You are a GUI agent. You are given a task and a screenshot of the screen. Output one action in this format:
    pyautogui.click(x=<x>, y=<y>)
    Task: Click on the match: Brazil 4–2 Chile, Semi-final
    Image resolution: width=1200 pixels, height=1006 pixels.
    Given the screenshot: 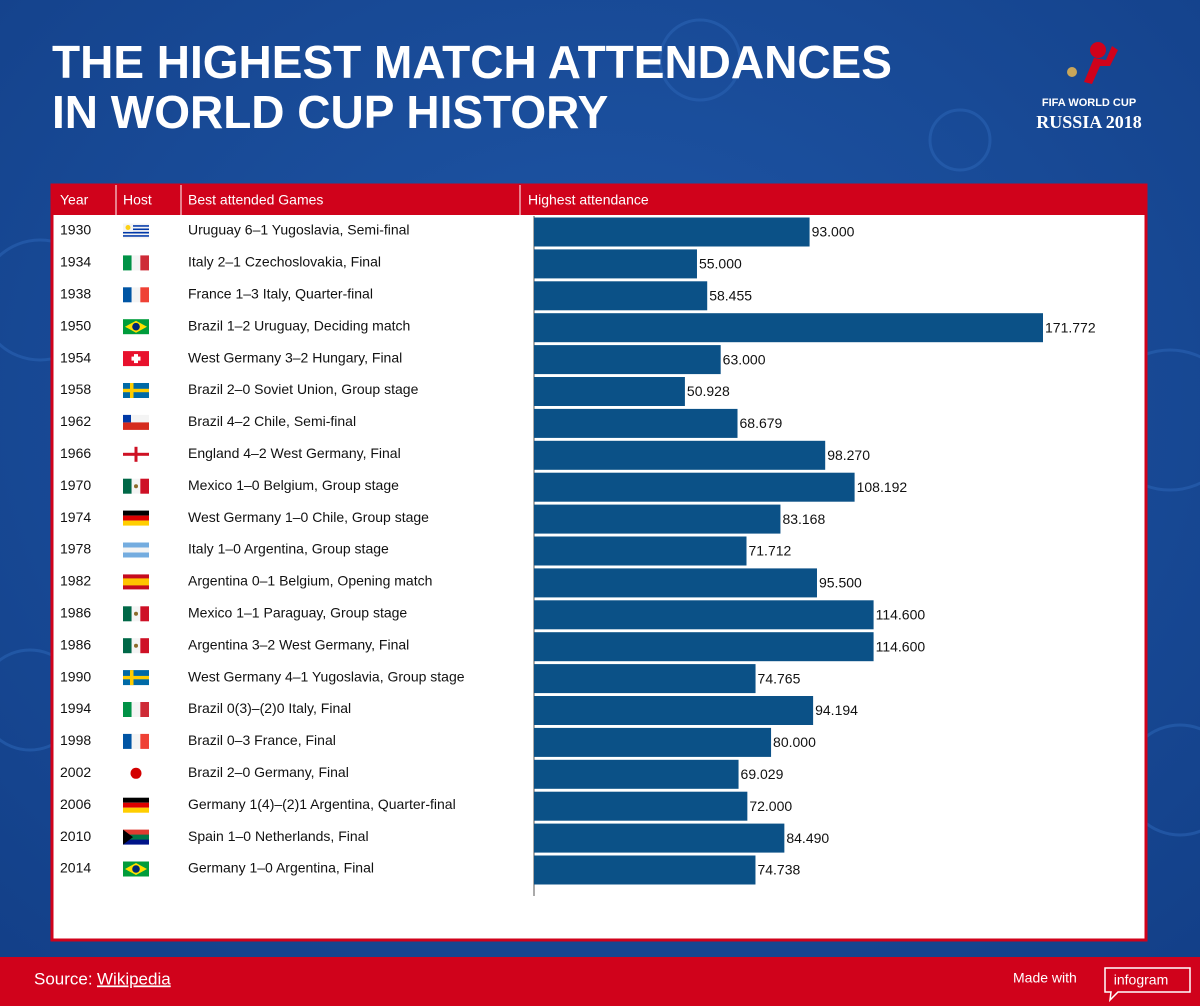 What is the action you would take?
    pyautogui.click(x=272, y=421)
    